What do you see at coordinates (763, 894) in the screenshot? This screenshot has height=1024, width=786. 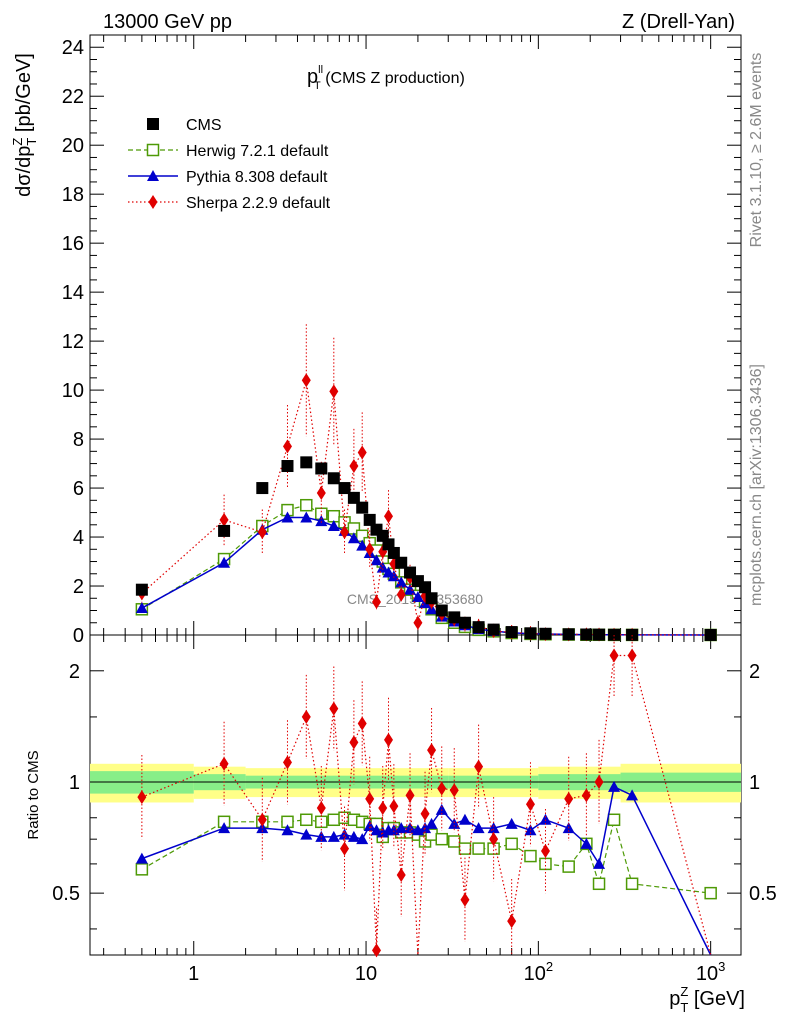 I see `ratio-tick-label-right: 0.5` at bounding box center [763, 894].